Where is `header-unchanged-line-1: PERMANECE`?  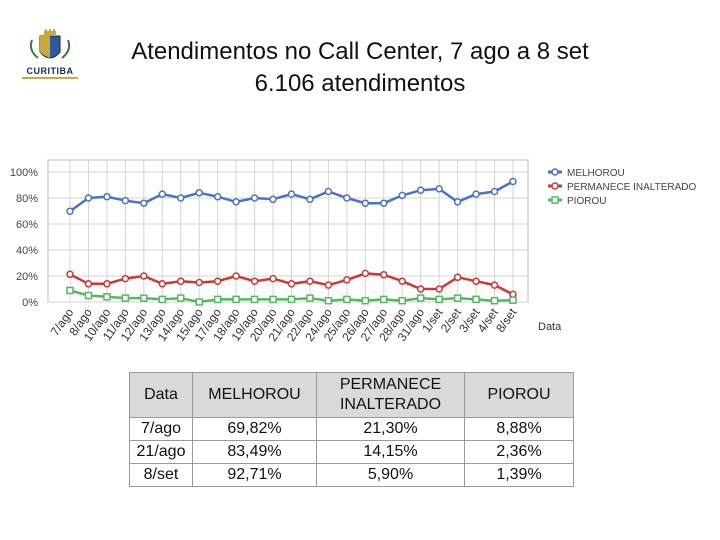
header-unchanged-line-1: PERMANECE is located at coordinates (390, 384).